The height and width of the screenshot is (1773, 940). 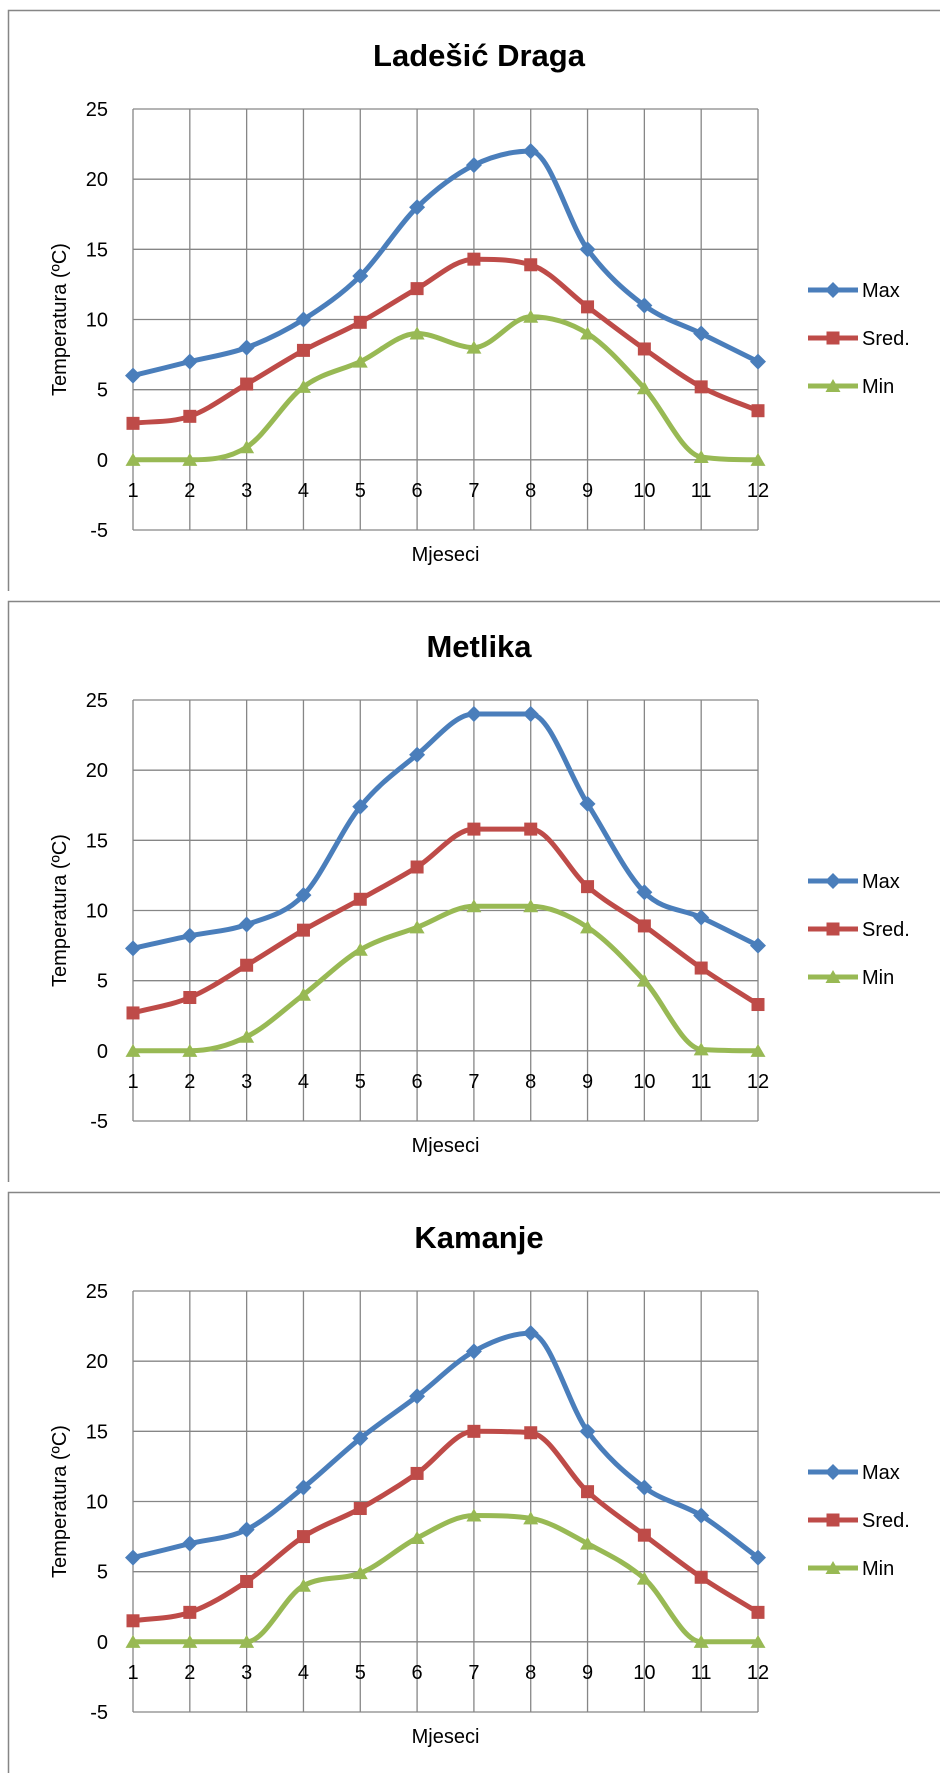 I want to click on series-sred, so click(x=445, y=921).